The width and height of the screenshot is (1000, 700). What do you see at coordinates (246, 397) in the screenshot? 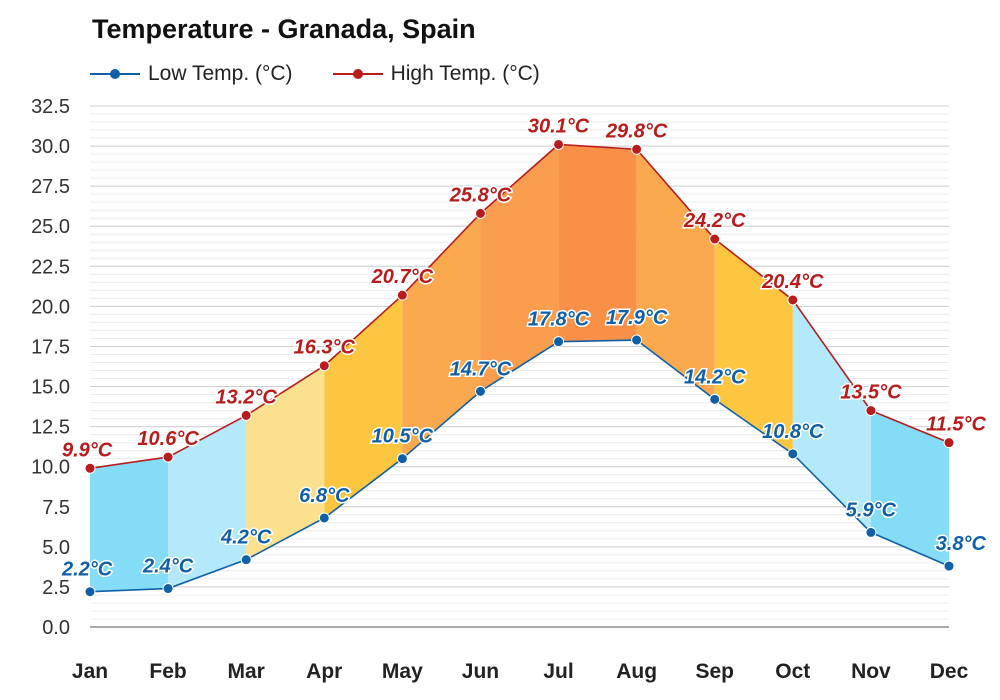
I see `high-temp-data-label: 13.2°C` at bounding box center [246, 397].